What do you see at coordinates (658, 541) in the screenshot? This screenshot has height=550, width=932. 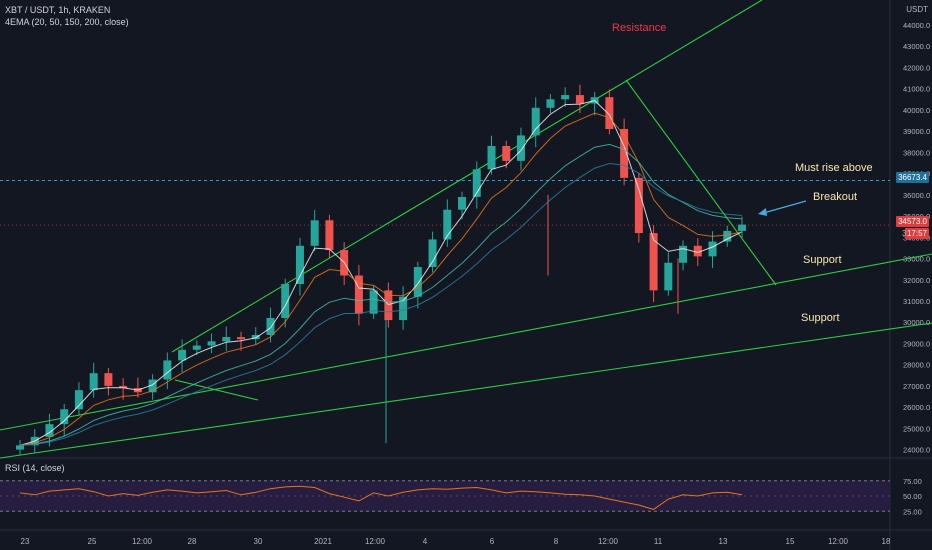 I see `time-tick-label: 11` at bounding box center [658, 541].